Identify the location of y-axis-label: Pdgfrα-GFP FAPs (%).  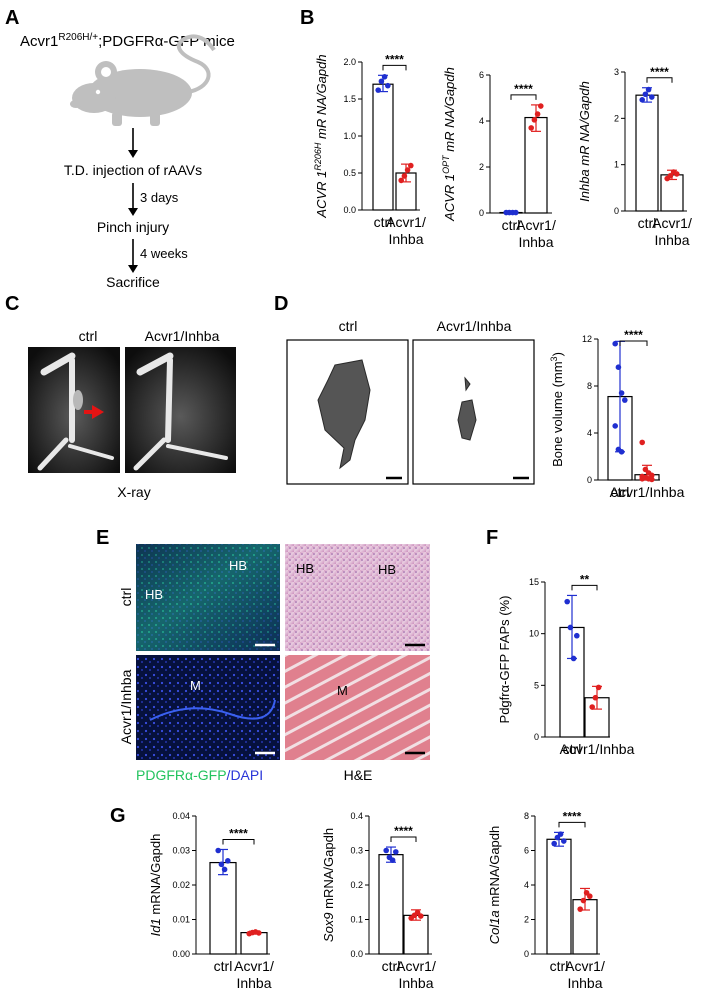
(504, 660).